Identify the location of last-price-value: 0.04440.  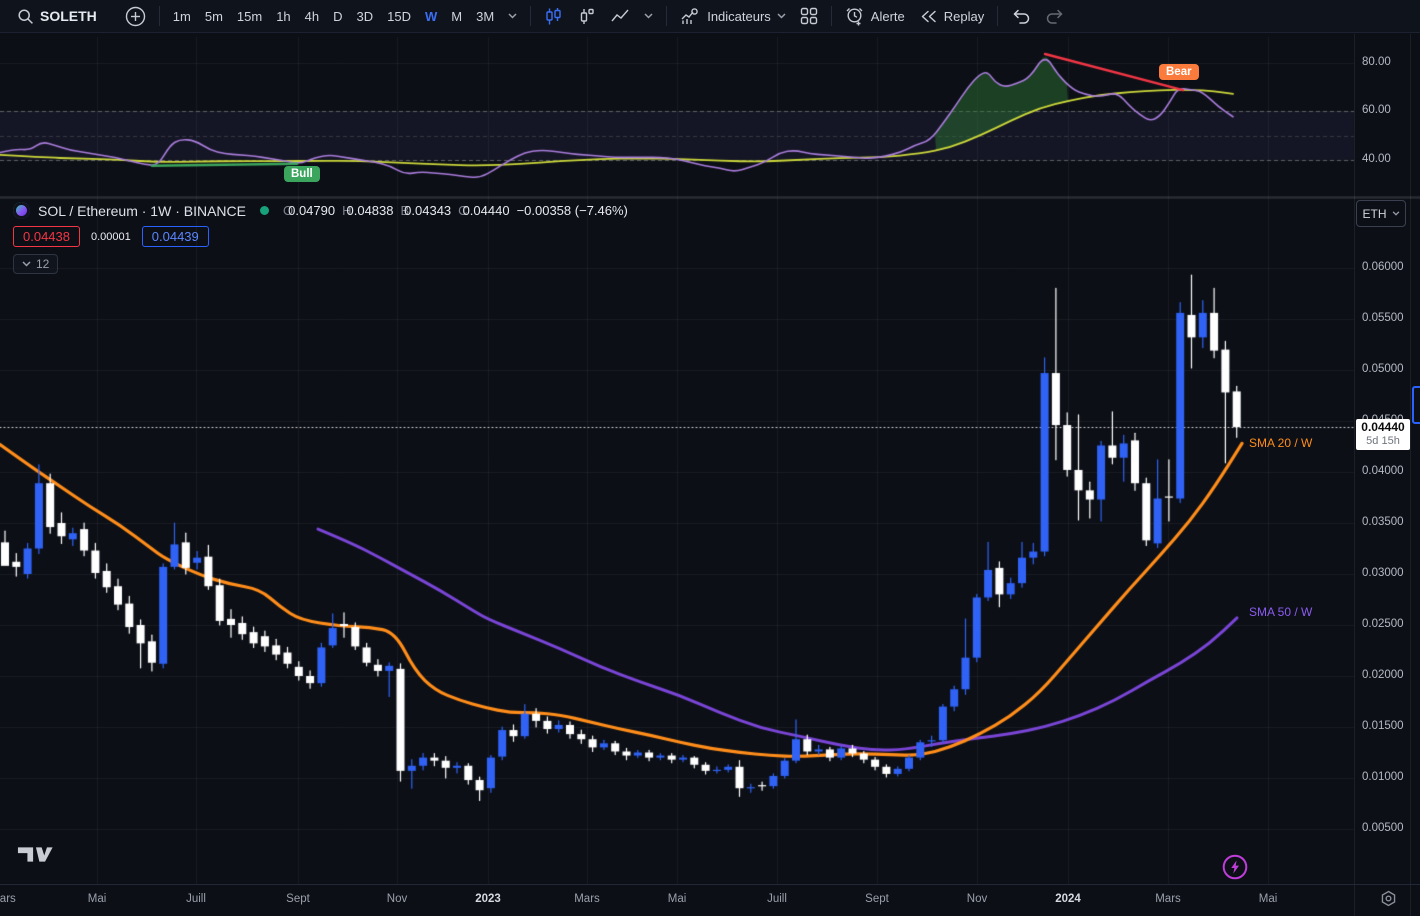
(1383, 427).